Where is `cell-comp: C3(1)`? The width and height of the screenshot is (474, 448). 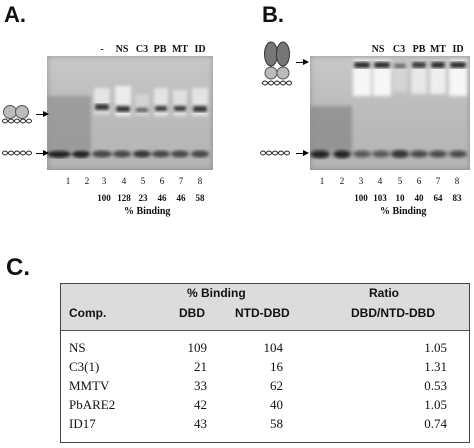 cell-comp: C3(1) is located at coordinates (84, 366).